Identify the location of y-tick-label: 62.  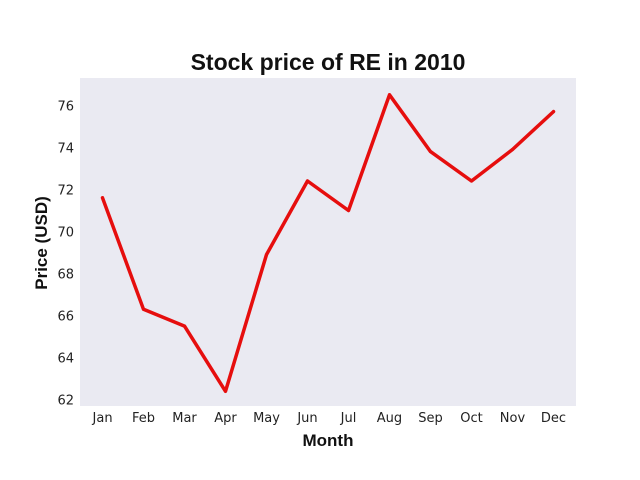
(65, 401).